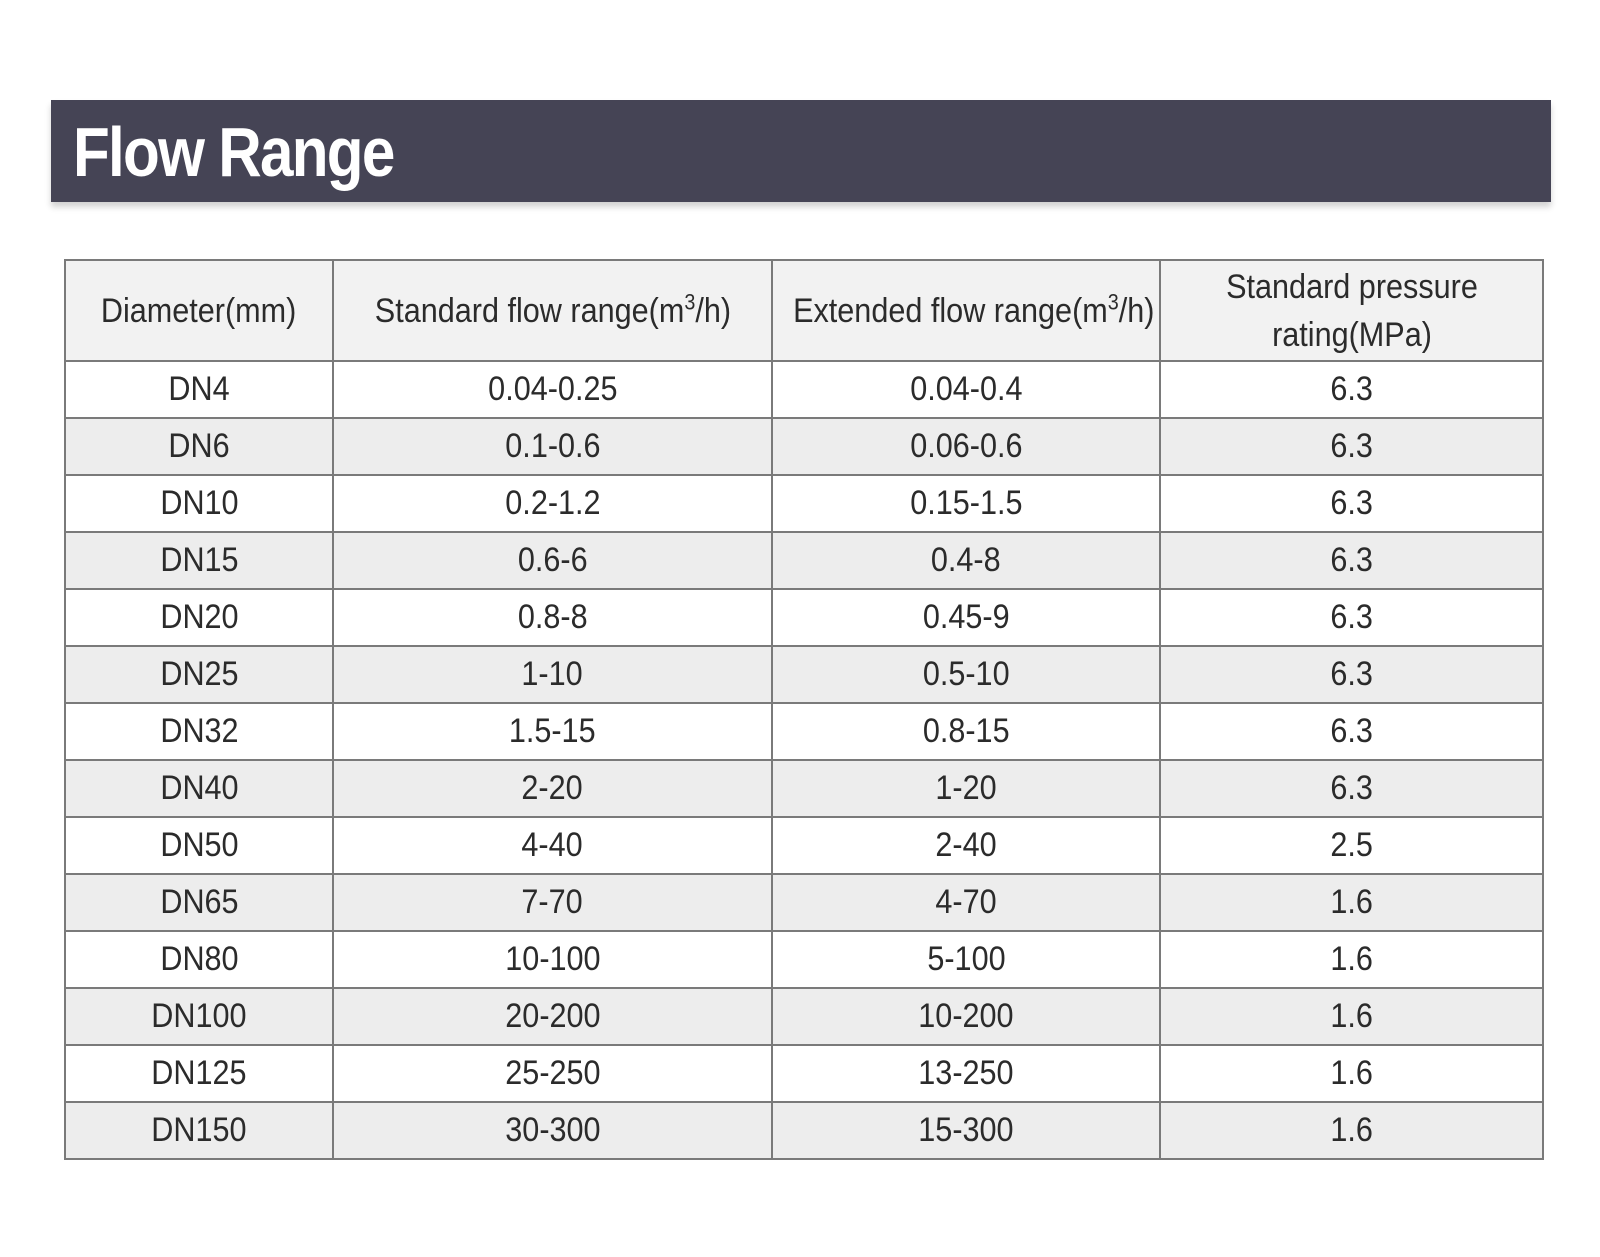 This screenshot has height=1257, width=1600. I want to click on table-row: DN15 0.6-6 0.4-8 6.3, so click(804, 560).